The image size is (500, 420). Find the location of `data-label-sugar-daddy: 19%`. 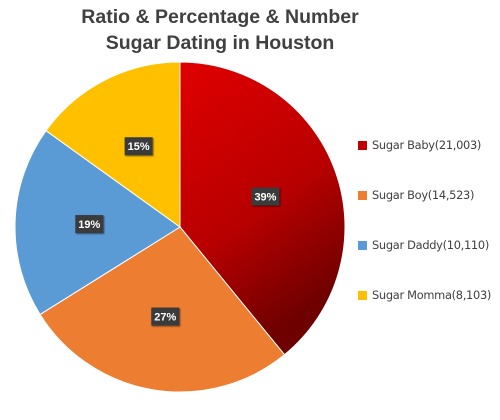

data-label-sugar-daddy: 19% is located at coordinates (89, 224).